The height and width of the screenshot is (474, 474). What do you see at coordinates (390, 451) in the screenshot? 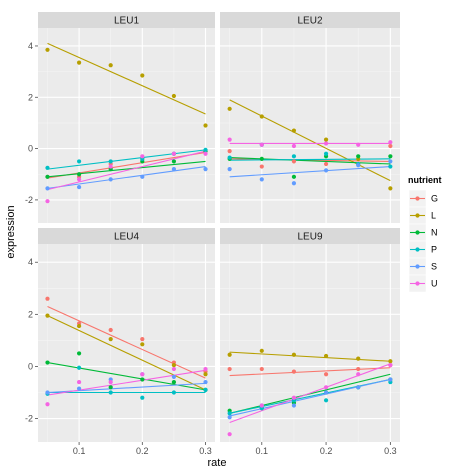
I see `x-tick-label: 0.3` at bounding box center [390, 451].